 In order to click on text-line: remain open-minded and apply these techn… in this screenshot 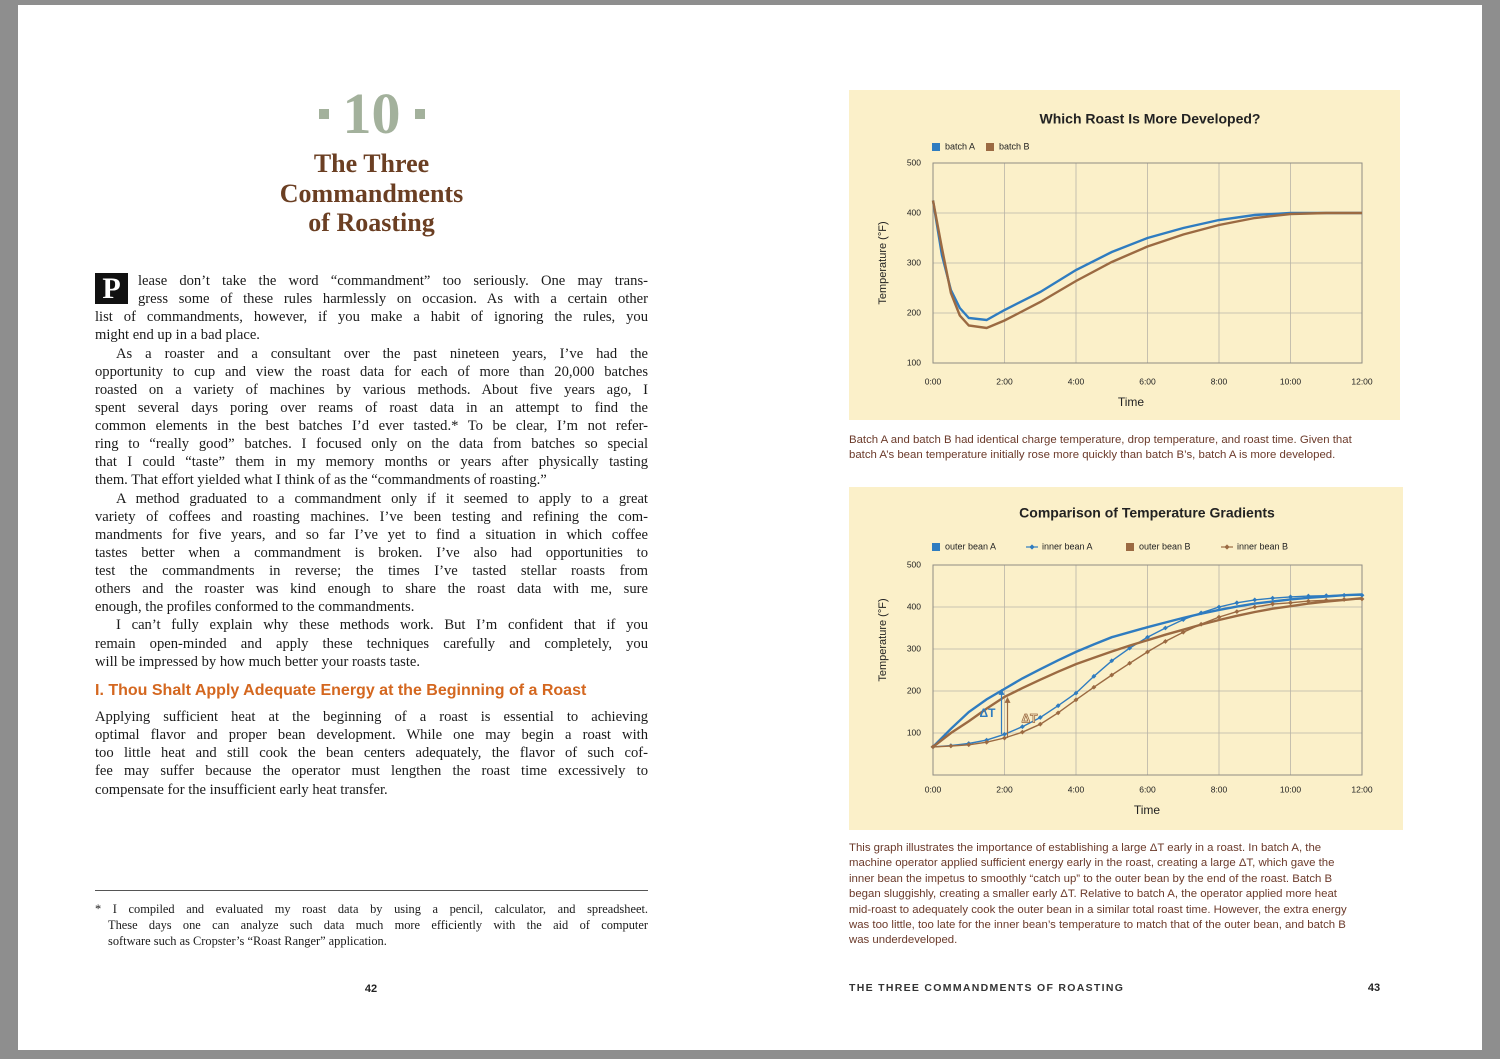, I will do `click(371, 643)`.